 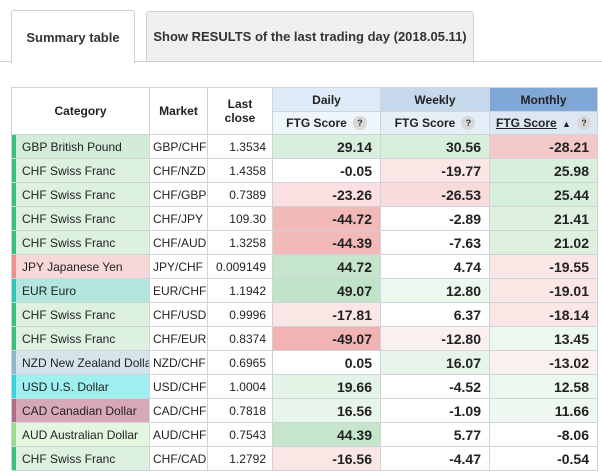 I want to click on weekly-score-cell: -26.53, so click(x=435, y=194).